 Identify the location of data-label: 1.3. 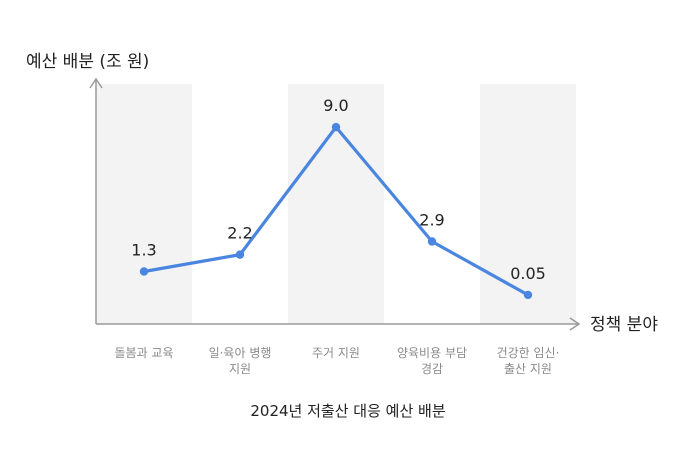
(143, 250).